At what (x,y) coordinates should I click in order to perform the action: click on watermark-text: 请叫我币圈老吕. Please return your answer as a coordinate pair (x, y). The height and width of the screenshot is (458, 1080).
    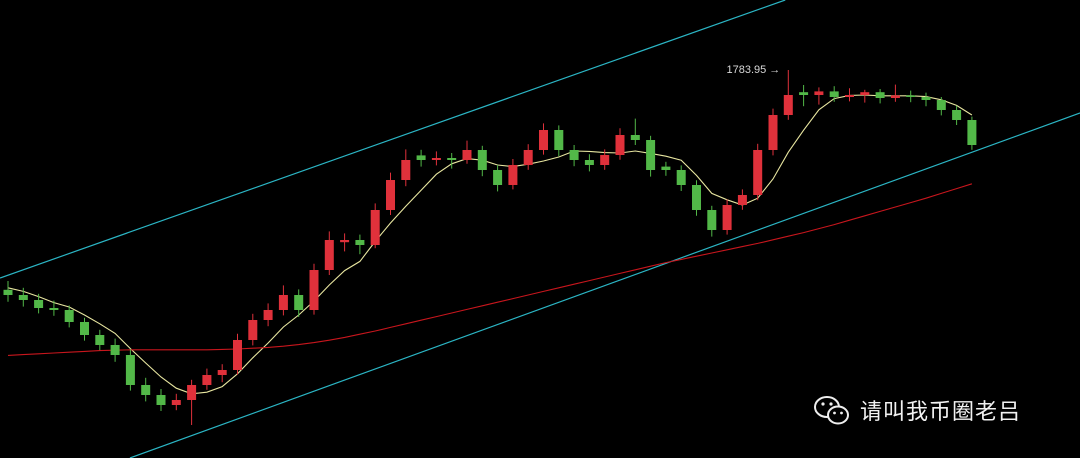
    Looking at the image, I should click on (941, 412).